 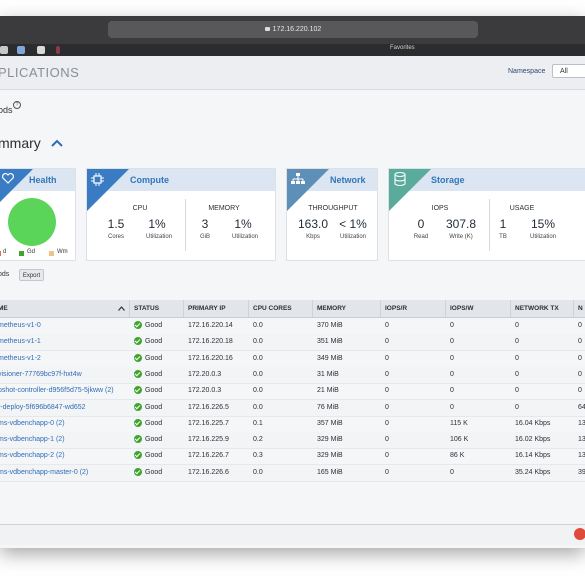 I want to click on pod-name-link: pshot-controller-d956f5d75-5jkww (2), so click(x=57, y=391).